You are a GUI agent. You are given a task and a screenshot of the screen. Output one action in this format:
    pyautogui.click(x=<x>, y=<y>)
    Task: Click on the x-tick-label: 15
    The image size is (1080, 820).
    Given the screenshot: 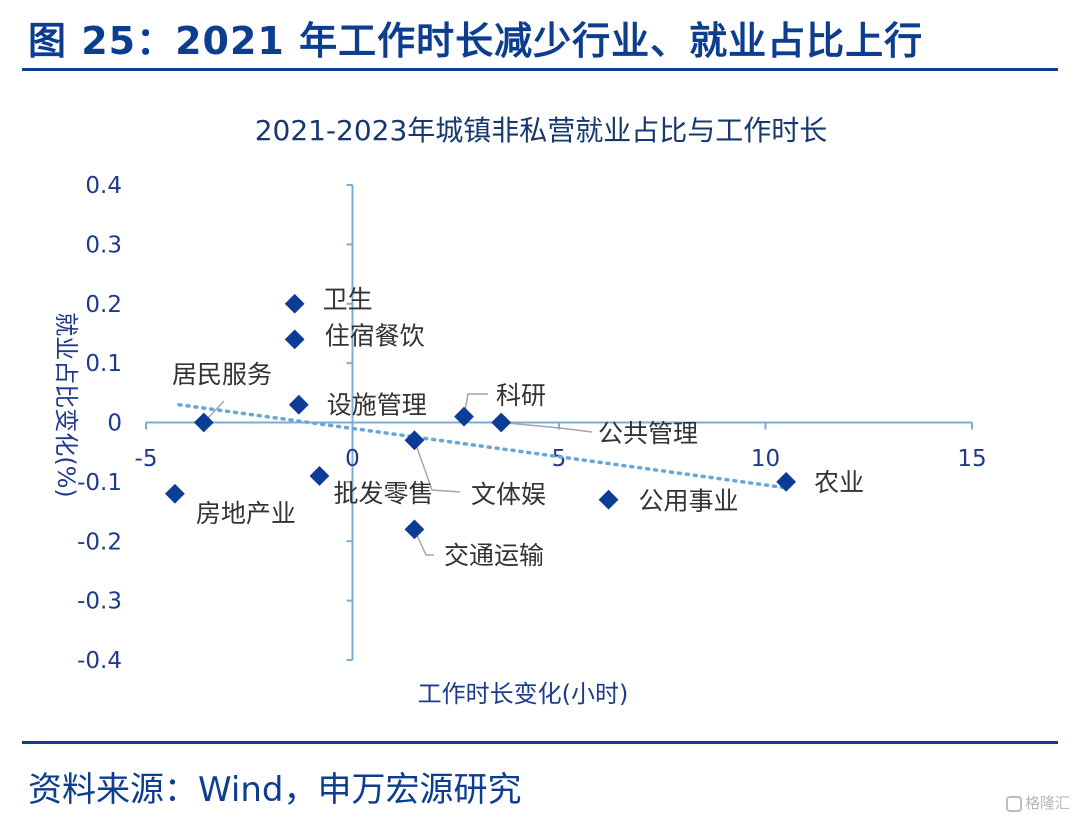 What is the action you would take?
    pyautogui.click(x=971, y=459)
    